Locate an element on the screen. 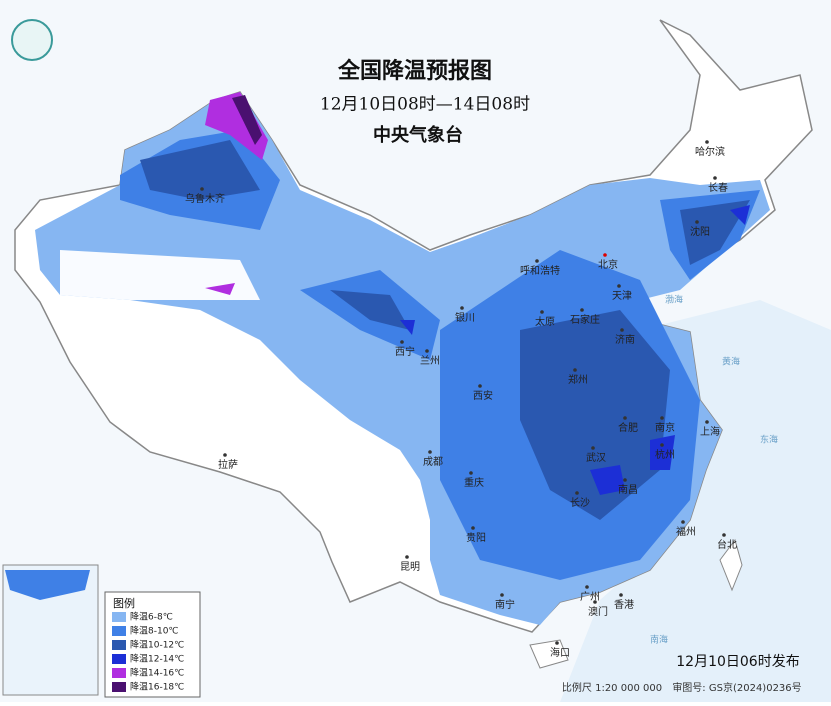 This screenshot has width=831, height=706. city-label: 济南 is located at coordinates (625, 339).